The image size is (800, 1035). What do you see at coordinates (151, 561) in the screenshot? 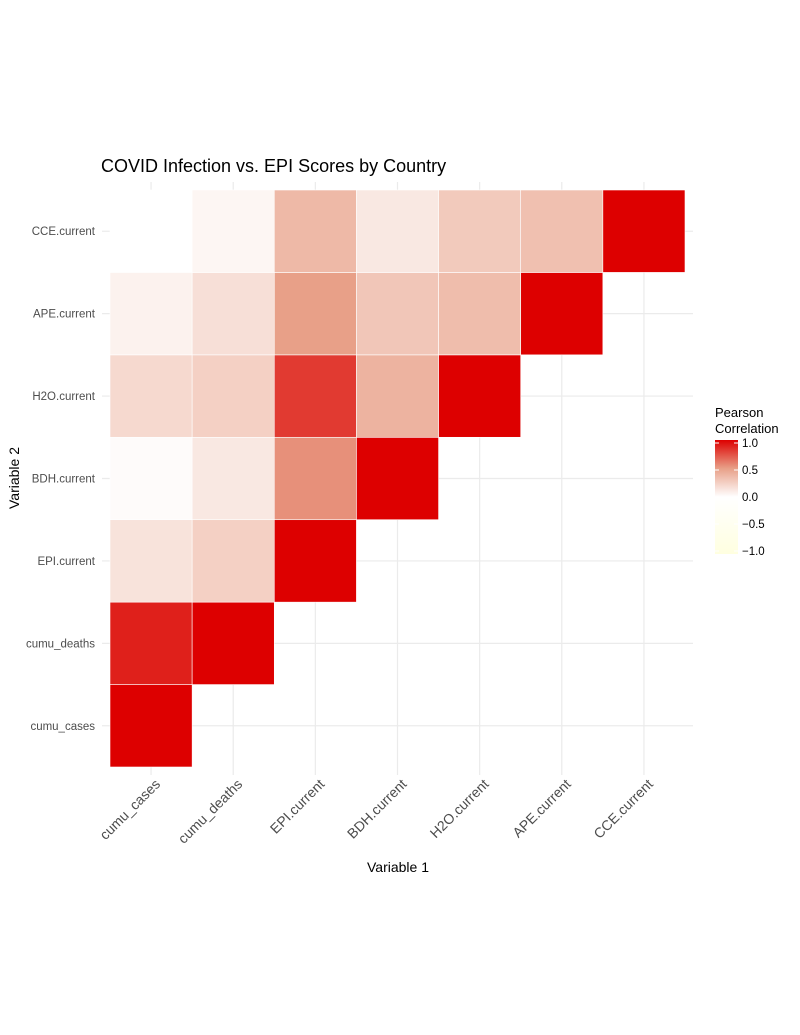
I see `heatmap-cell-cumu_cases-EPI.current` at bounding box center [151, 561].